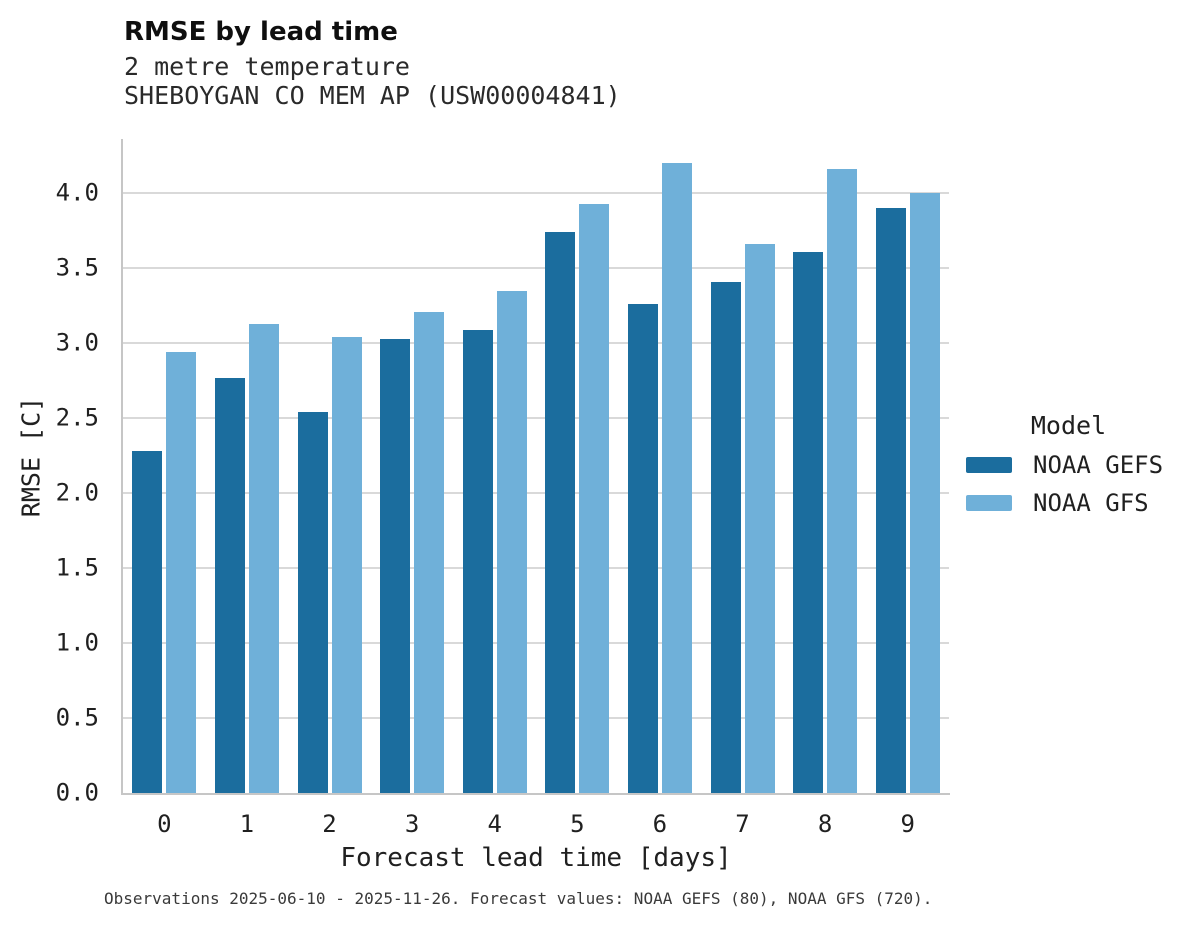  What do you see at coordinates (77, 567) in the screenshot?
I see `y-tick-label: 1.5` at bounding box center [77, 567].